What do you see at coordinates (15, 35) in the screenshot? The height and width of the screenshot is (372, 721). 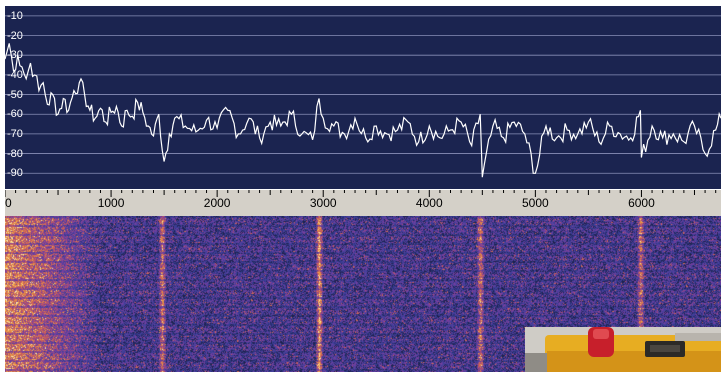 I see `y-tick-label: -20` at bounding box center [15, 35].